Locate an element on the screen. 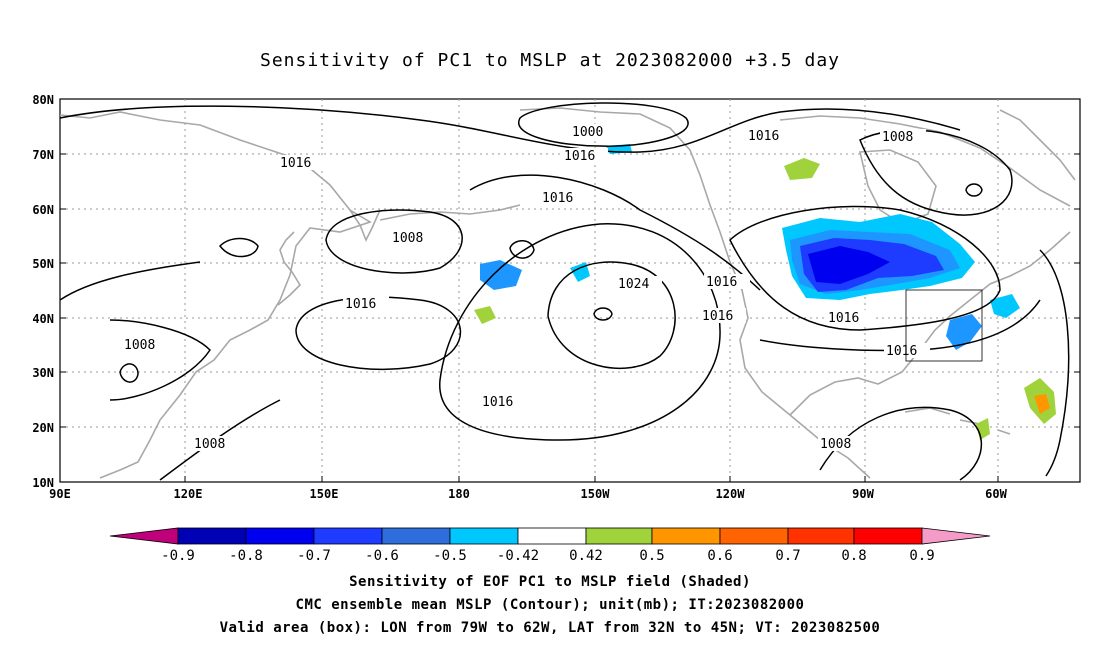 This screenshot has width=1100, height=650. colorbar-label: -0.8 is located at coordinates (246, 556).